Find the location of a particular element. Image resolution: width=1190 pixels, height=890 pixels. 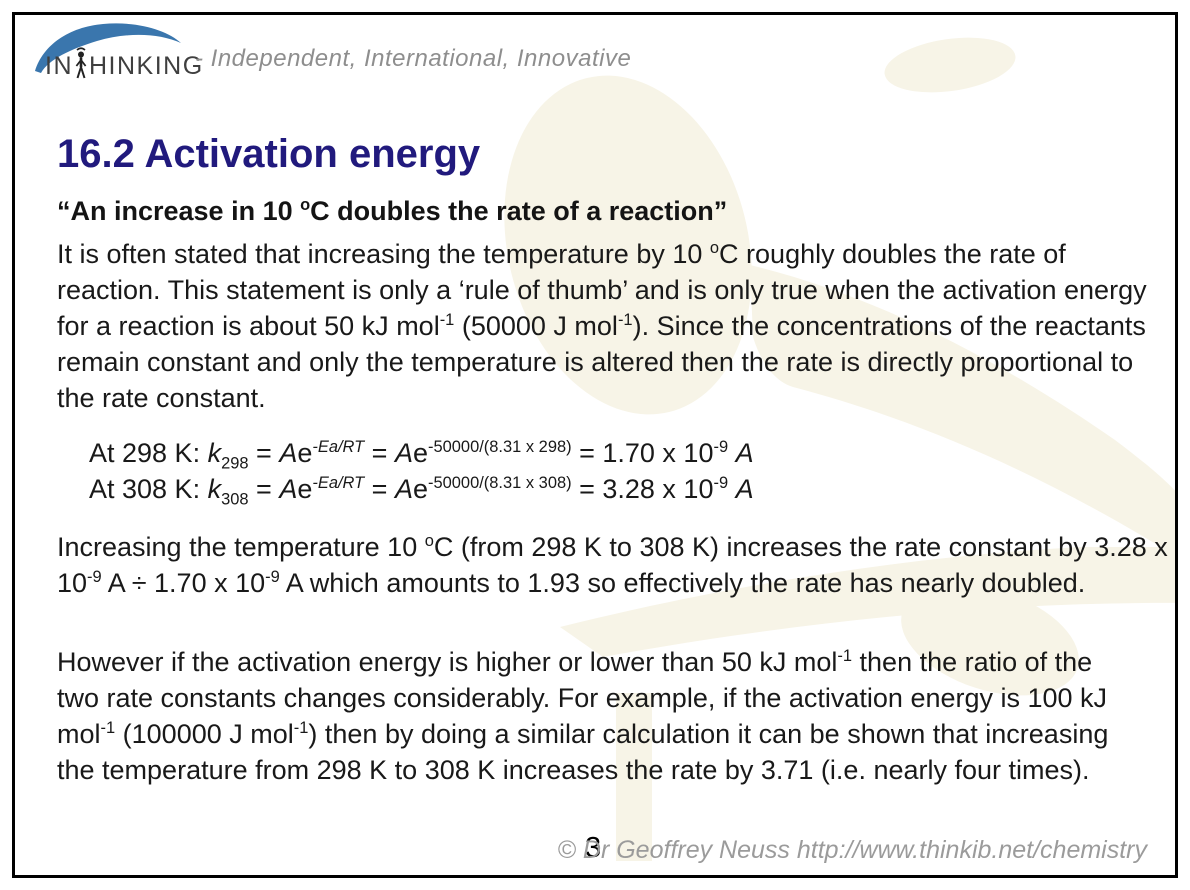

logo-text-prefix: IN is located at coordinates (59, 66).